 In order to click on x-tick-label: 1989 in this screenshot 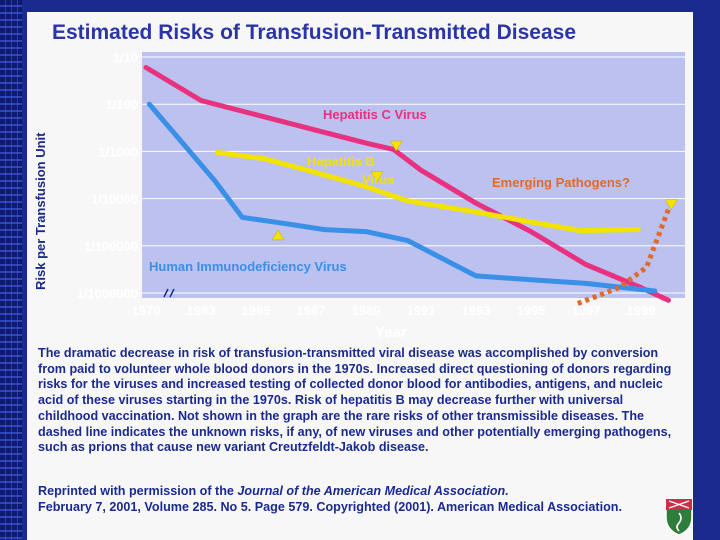, I will do `click(366, 310)`.